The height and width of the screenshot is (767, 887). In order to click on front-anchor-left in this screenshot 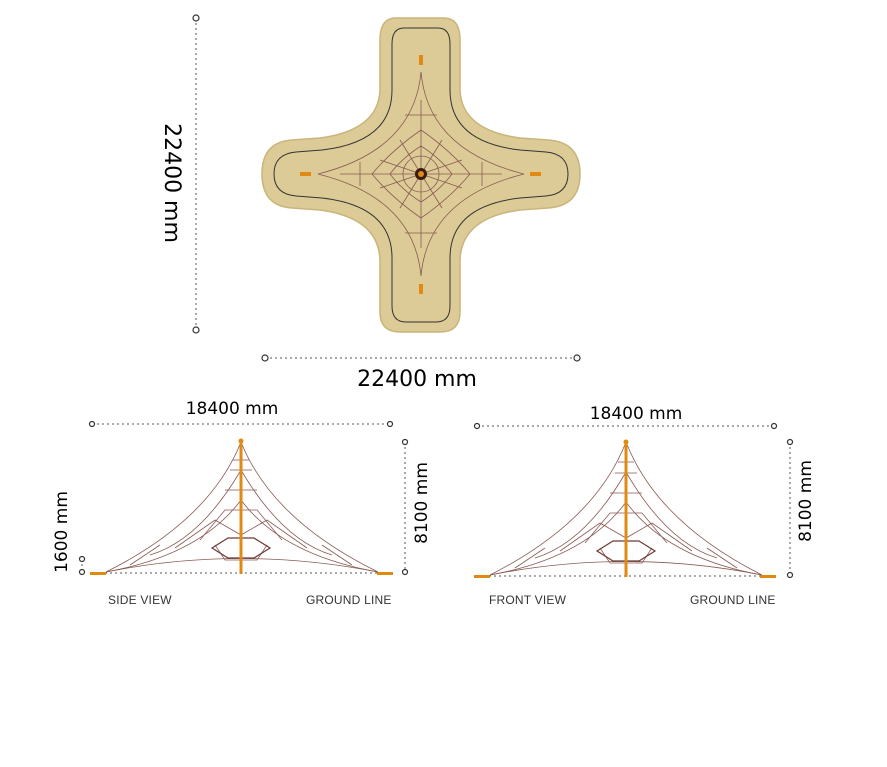, I will do `click(482, 576)`.